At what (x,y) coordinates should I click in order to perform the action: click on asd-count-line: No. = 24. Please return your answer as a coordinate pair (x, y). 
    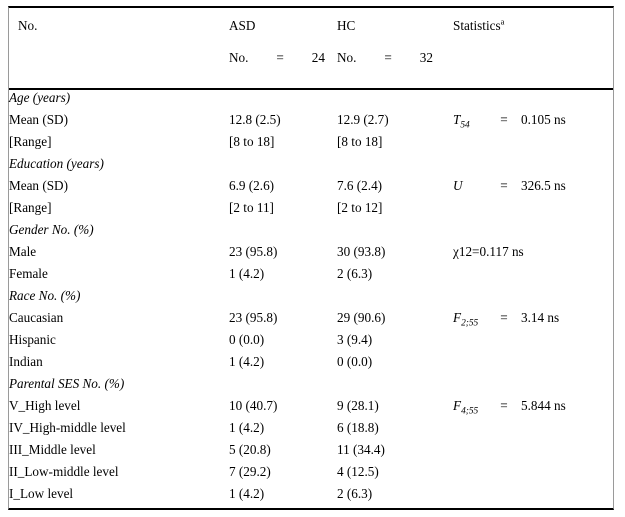
    Looking at the image, I should click on (277, 58).